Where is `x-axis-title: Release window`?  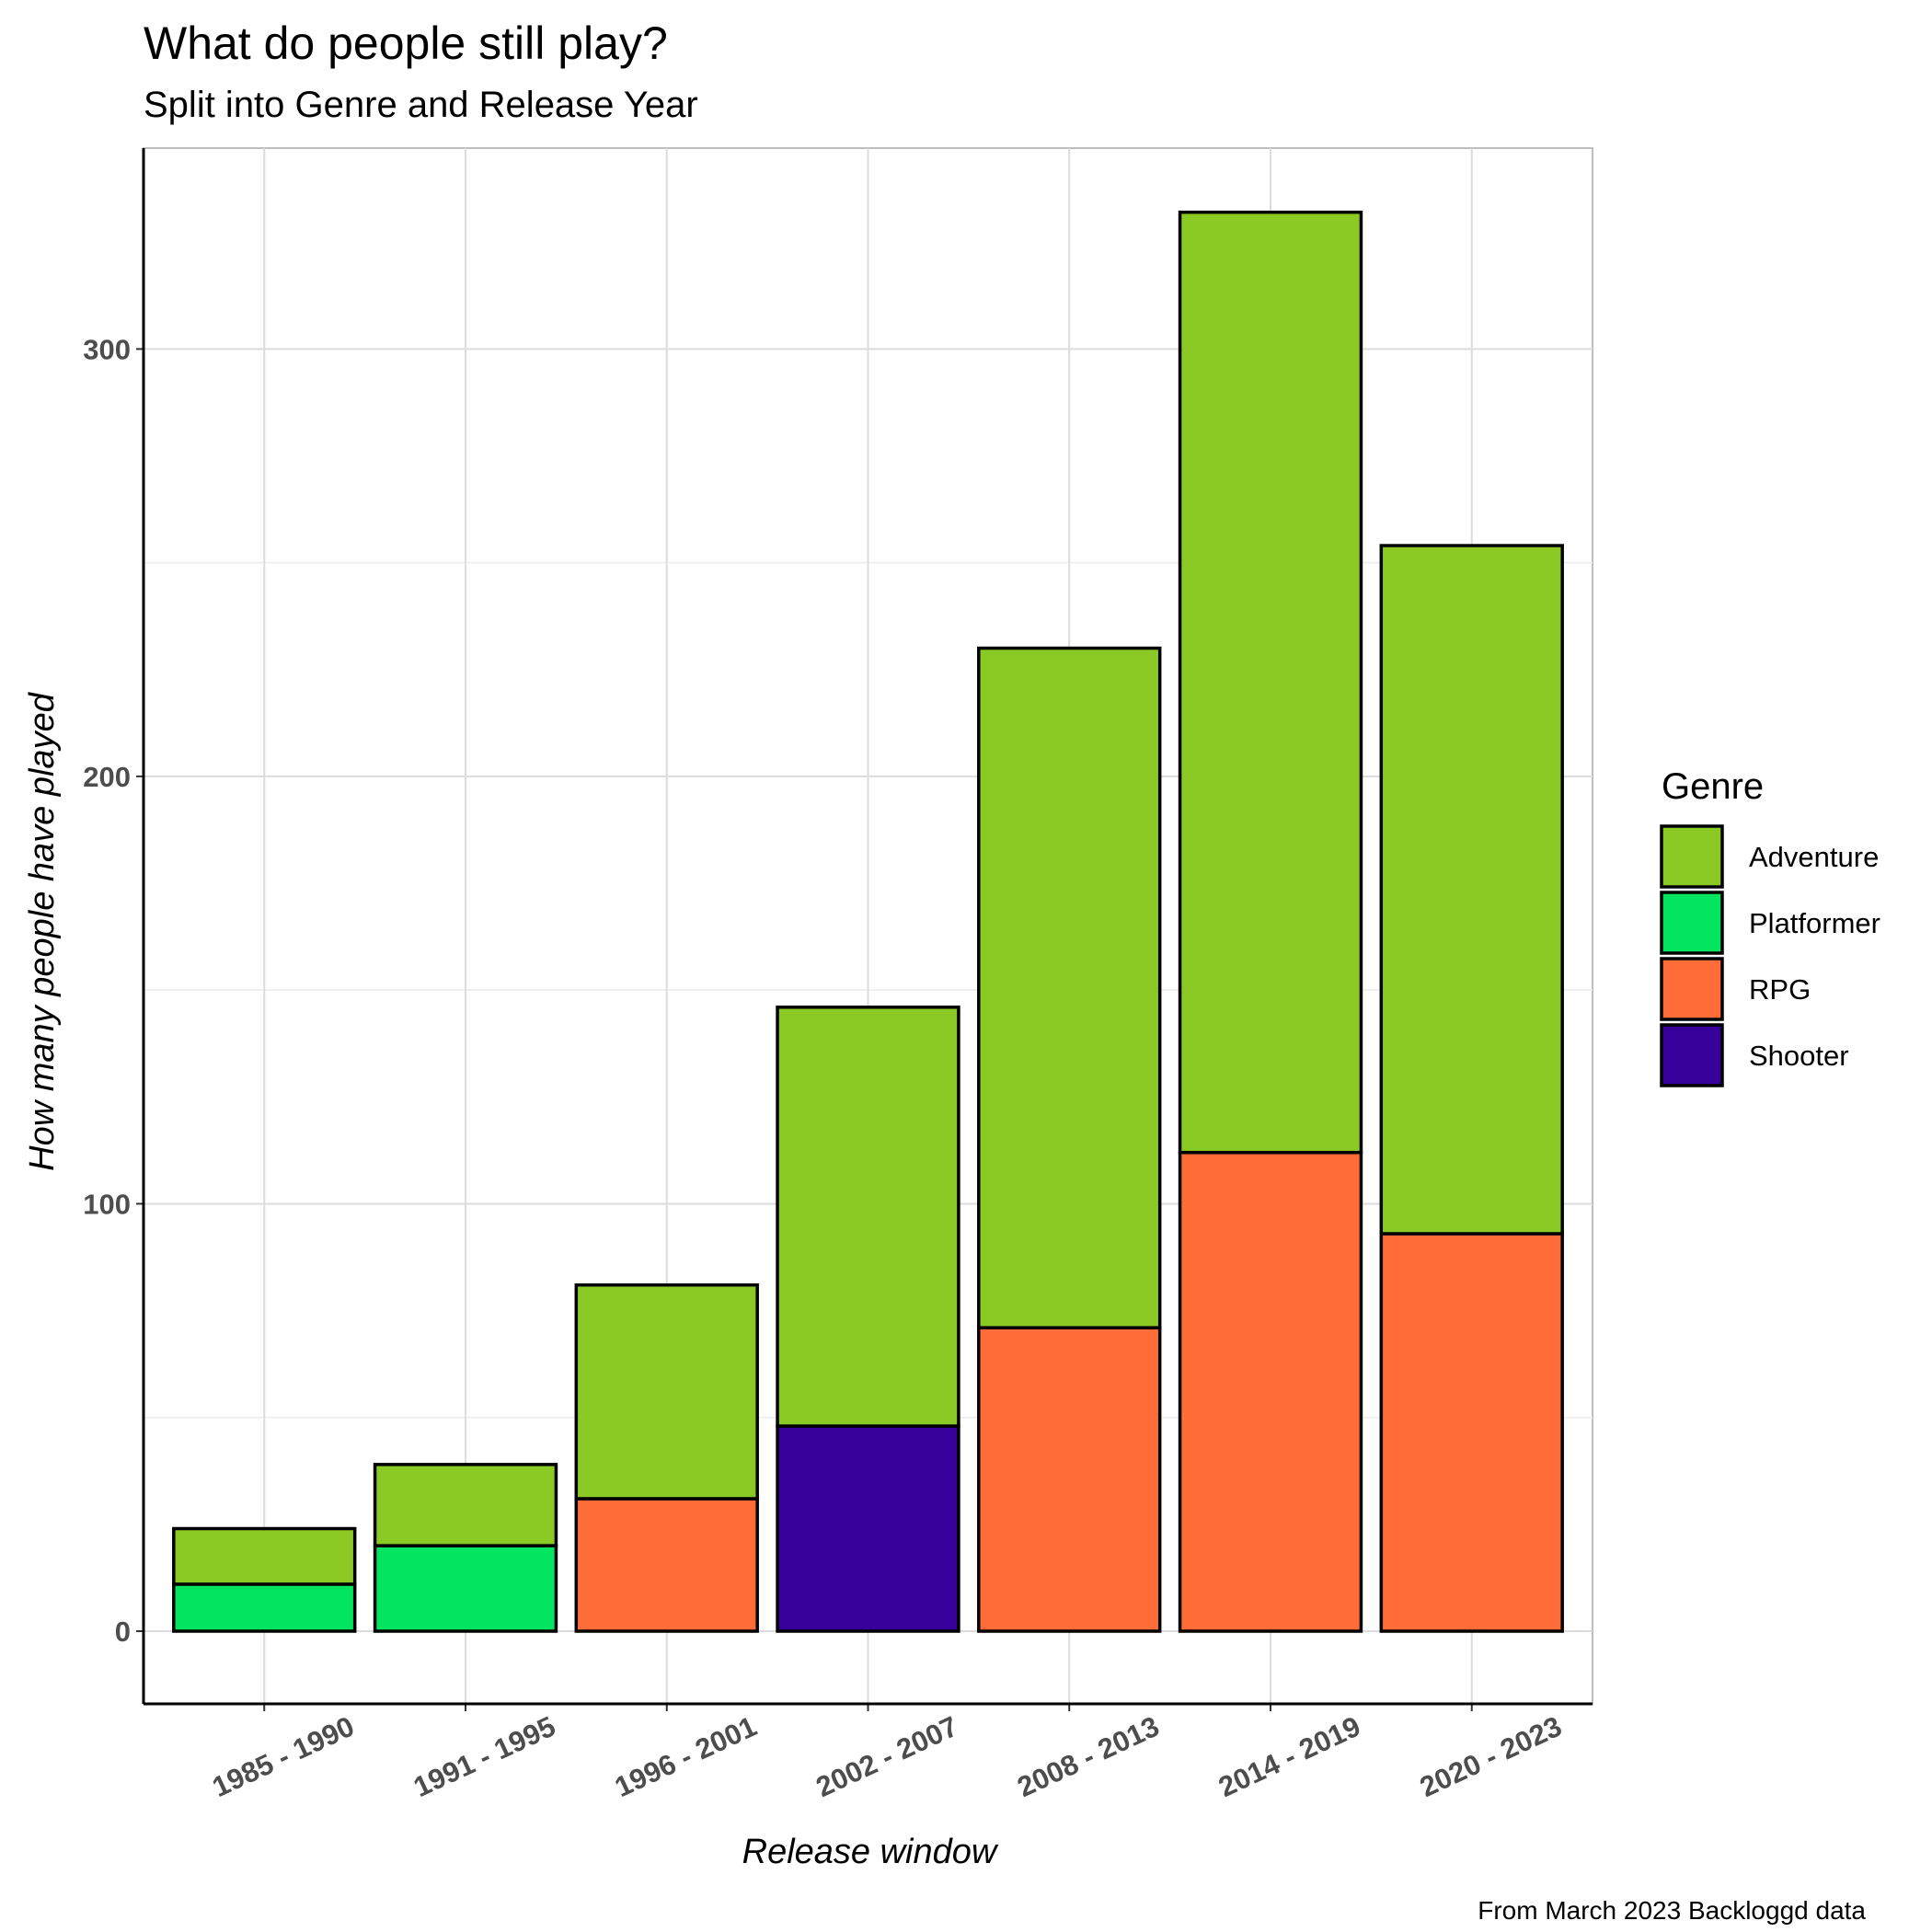
x-axis-title: Release window is located at coordinates (870, 1852).